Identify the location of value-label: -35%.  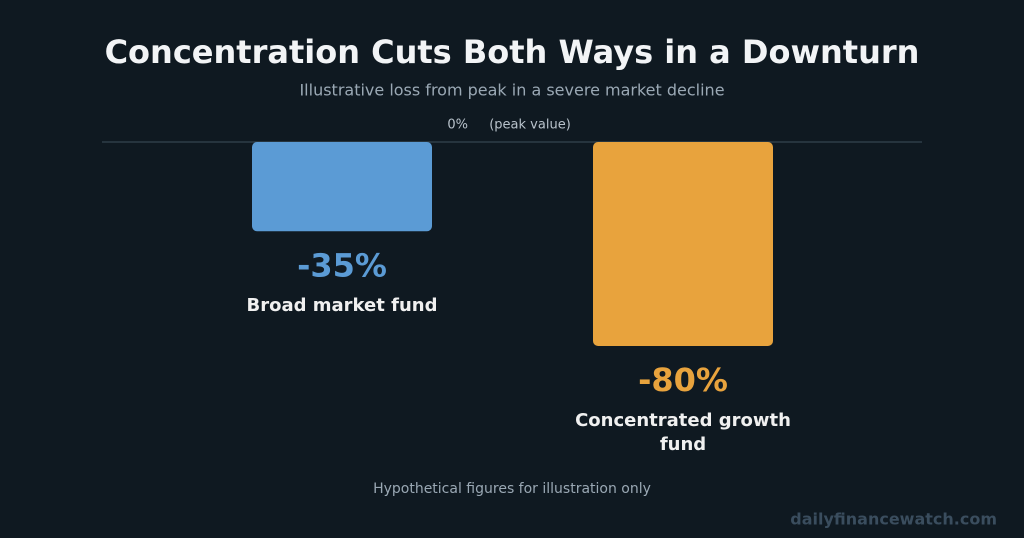
(342, 265).